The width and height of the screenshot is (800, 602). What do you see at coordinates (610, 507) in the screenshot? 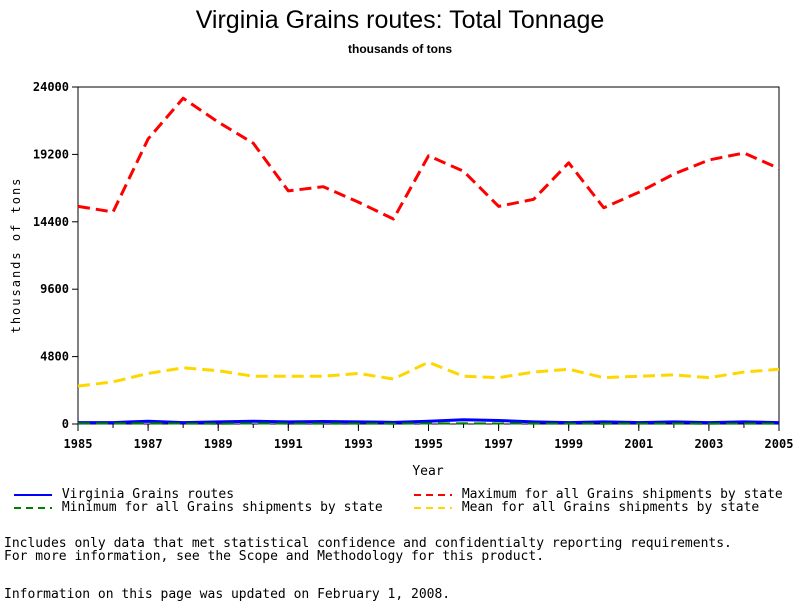
I see `legend-label-mean: Mean for all Grains shipments by state` at bounding box center [610, 507].